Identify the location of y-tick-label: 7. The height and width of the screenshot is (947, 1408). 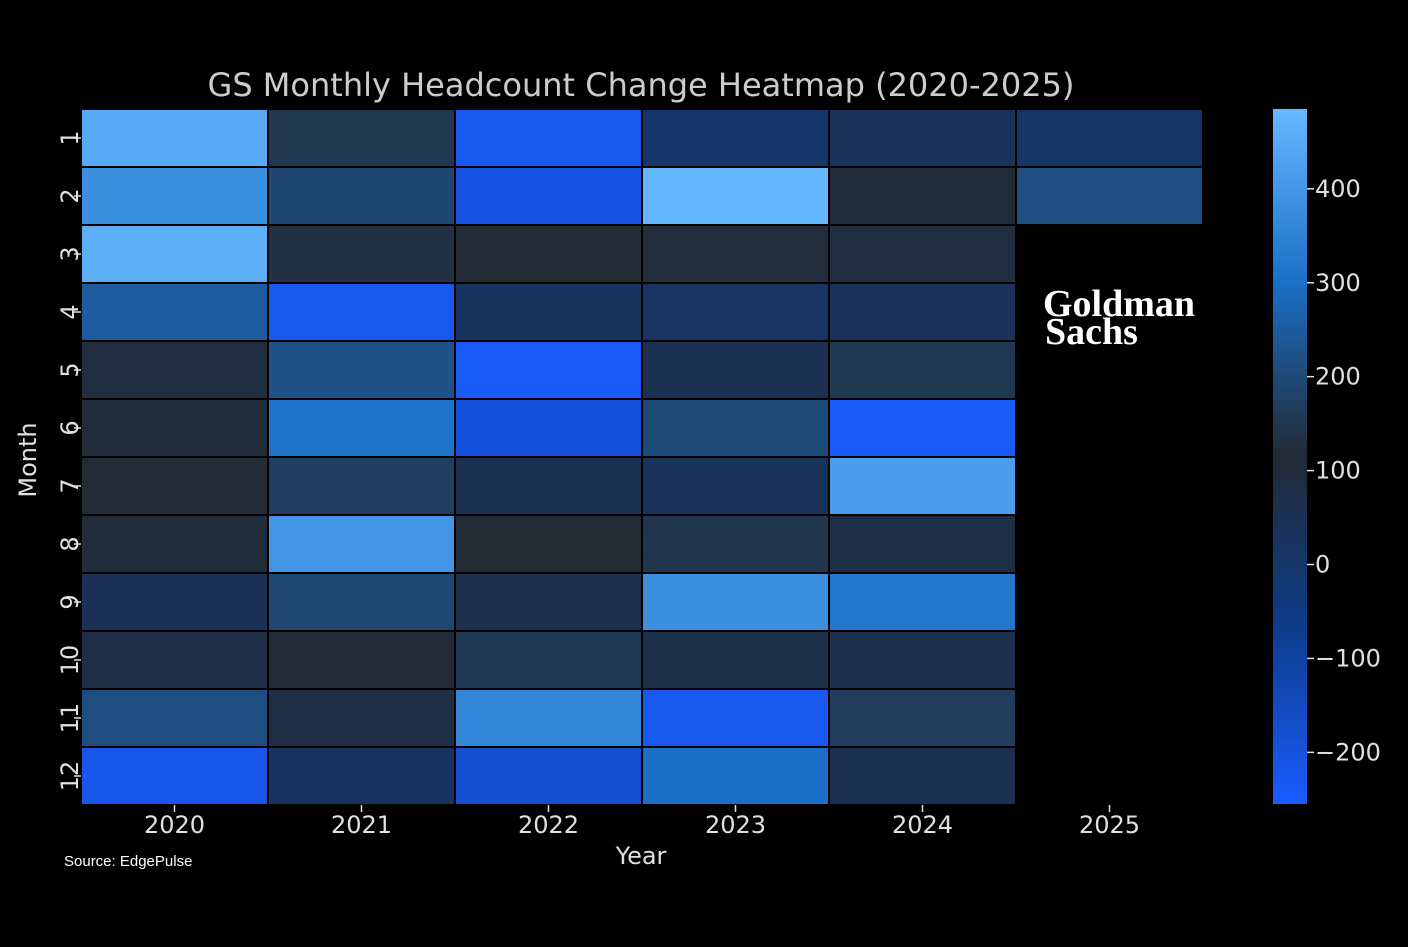
(70, 485).